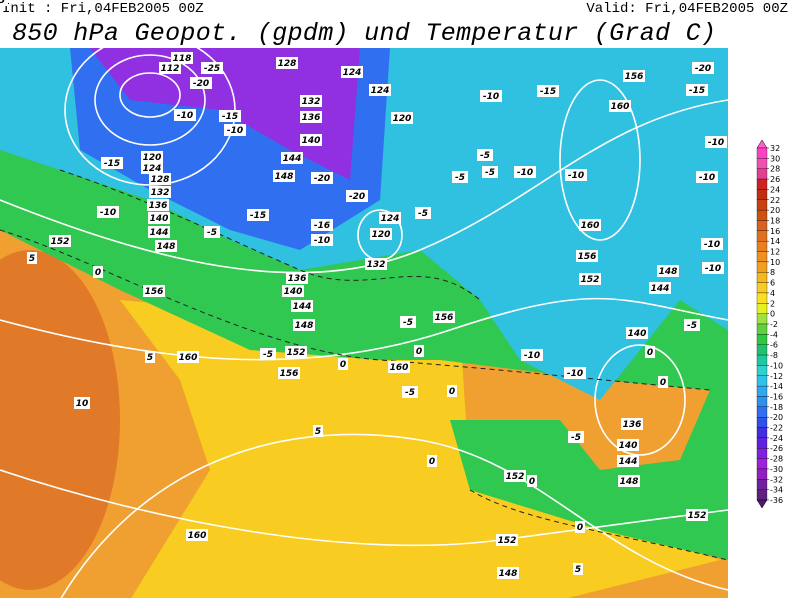 Image resolution: width=790 pixels, height=603 pixels. I want to click on contour-label: 140, so click(293, 291).